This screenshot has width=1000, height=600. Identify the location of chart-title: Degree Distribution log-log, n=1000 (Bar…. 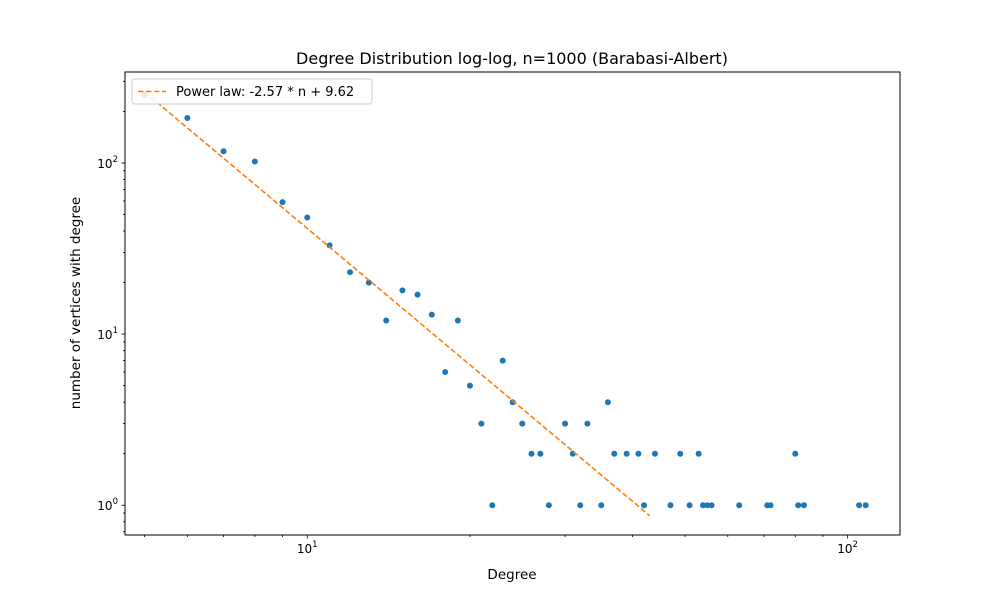
(512, 58).